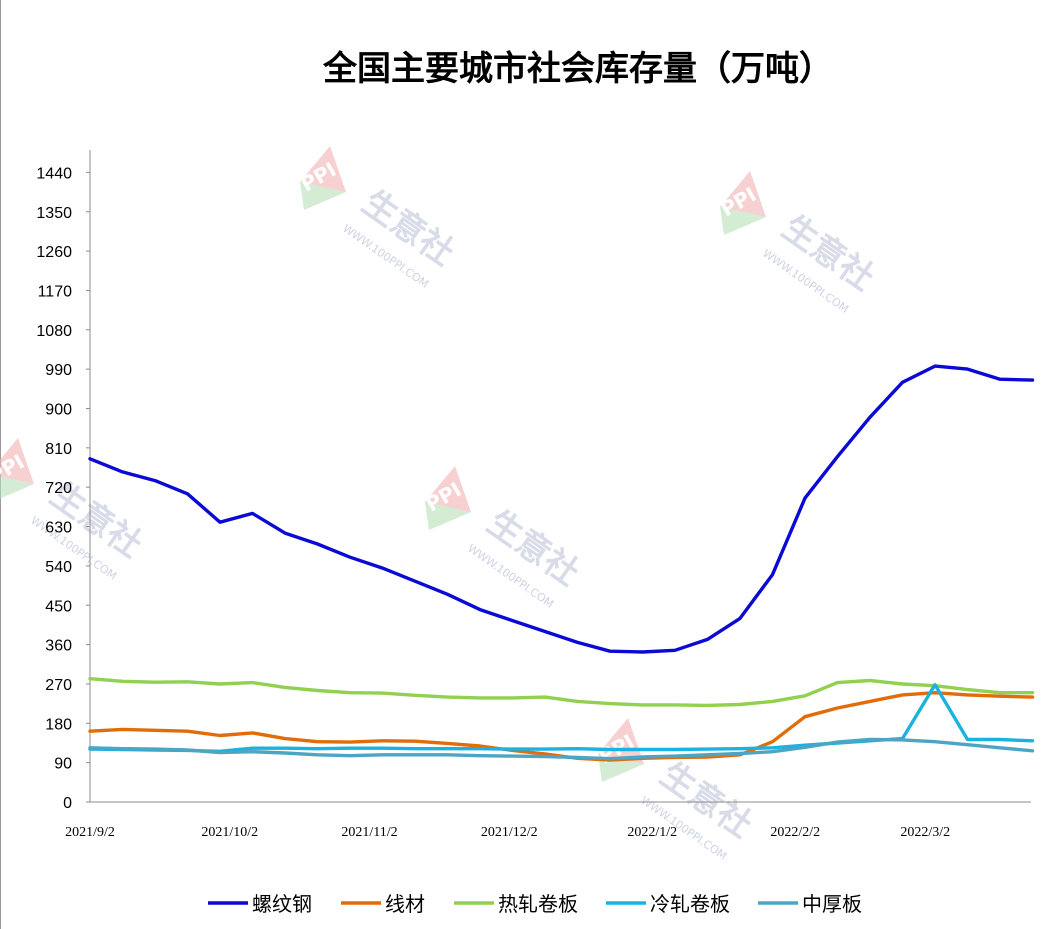 The image size is (1051, 929). I want to click on y-tick-label: 90, so click(63, 764).